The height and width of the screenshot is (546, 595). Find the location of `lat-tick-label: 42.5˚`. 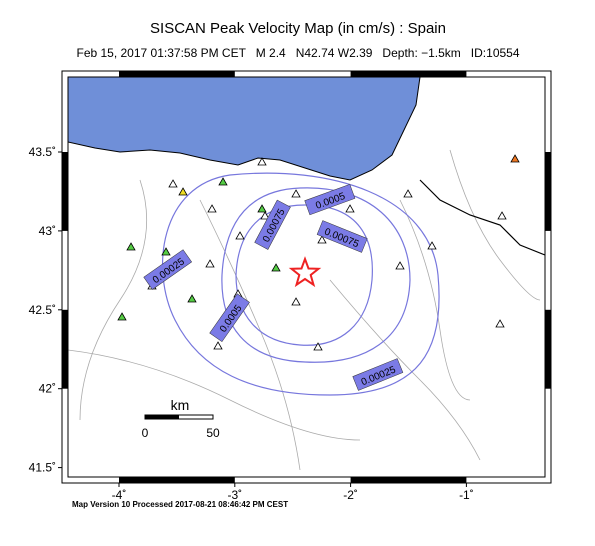

lat-tick-label: 42.5˚ is located at coordinates (42, 310).